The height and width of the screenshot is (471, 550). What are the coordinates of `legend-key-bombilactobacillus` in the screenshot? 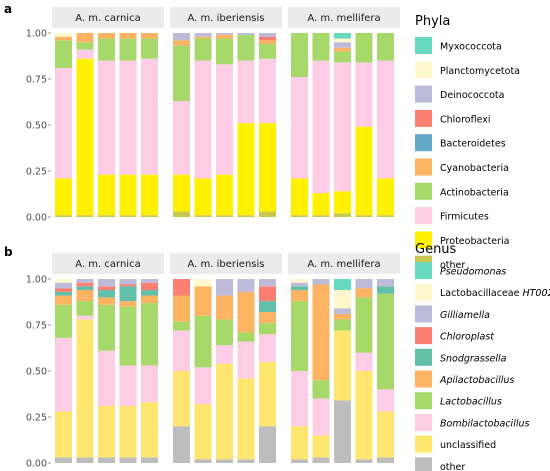 It's located at (423, 422).